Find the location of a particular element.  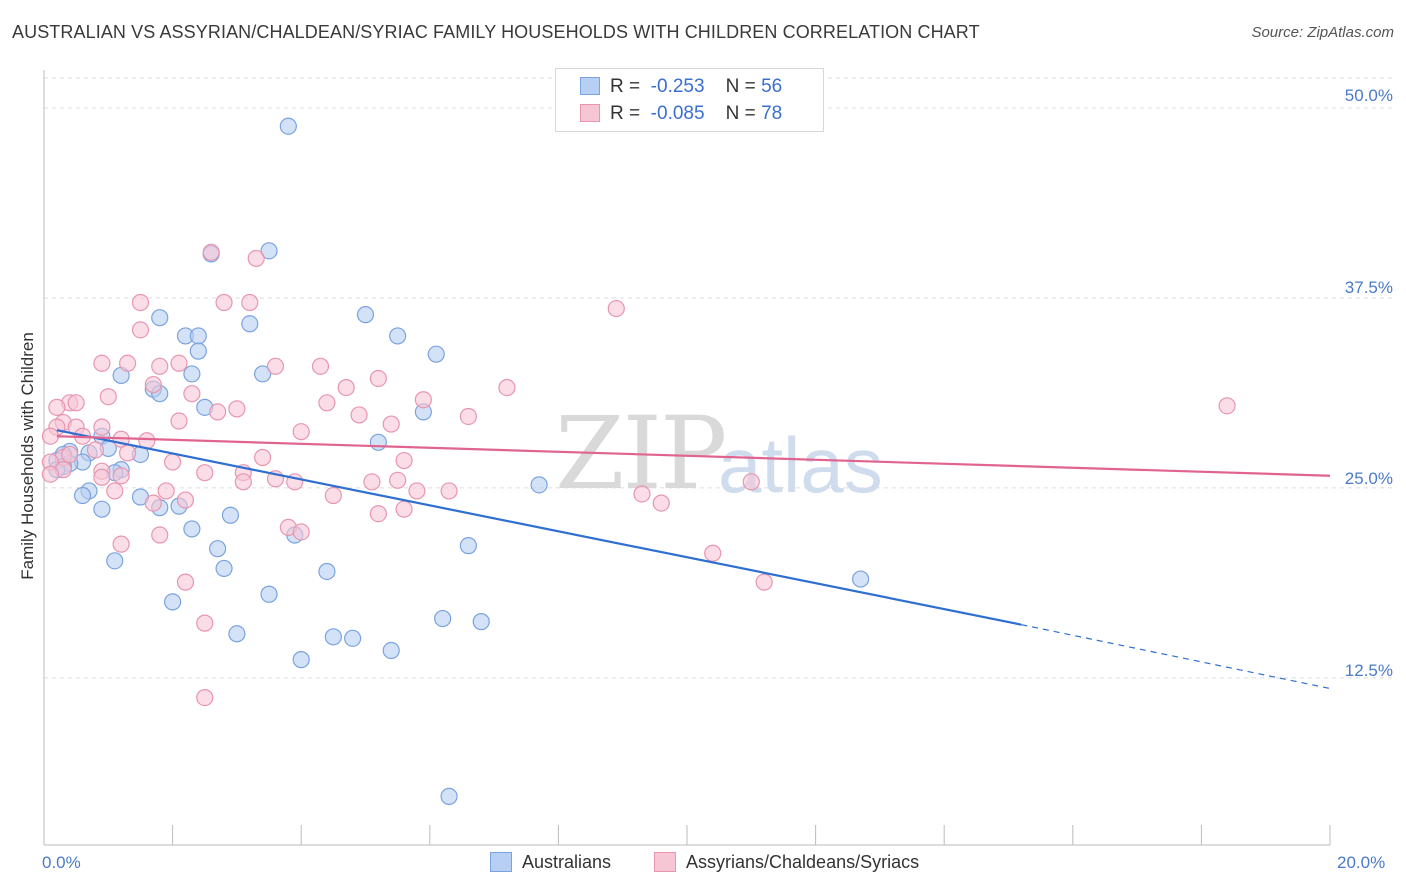

r-value: -0.253 is located at coordinates (677, 86).